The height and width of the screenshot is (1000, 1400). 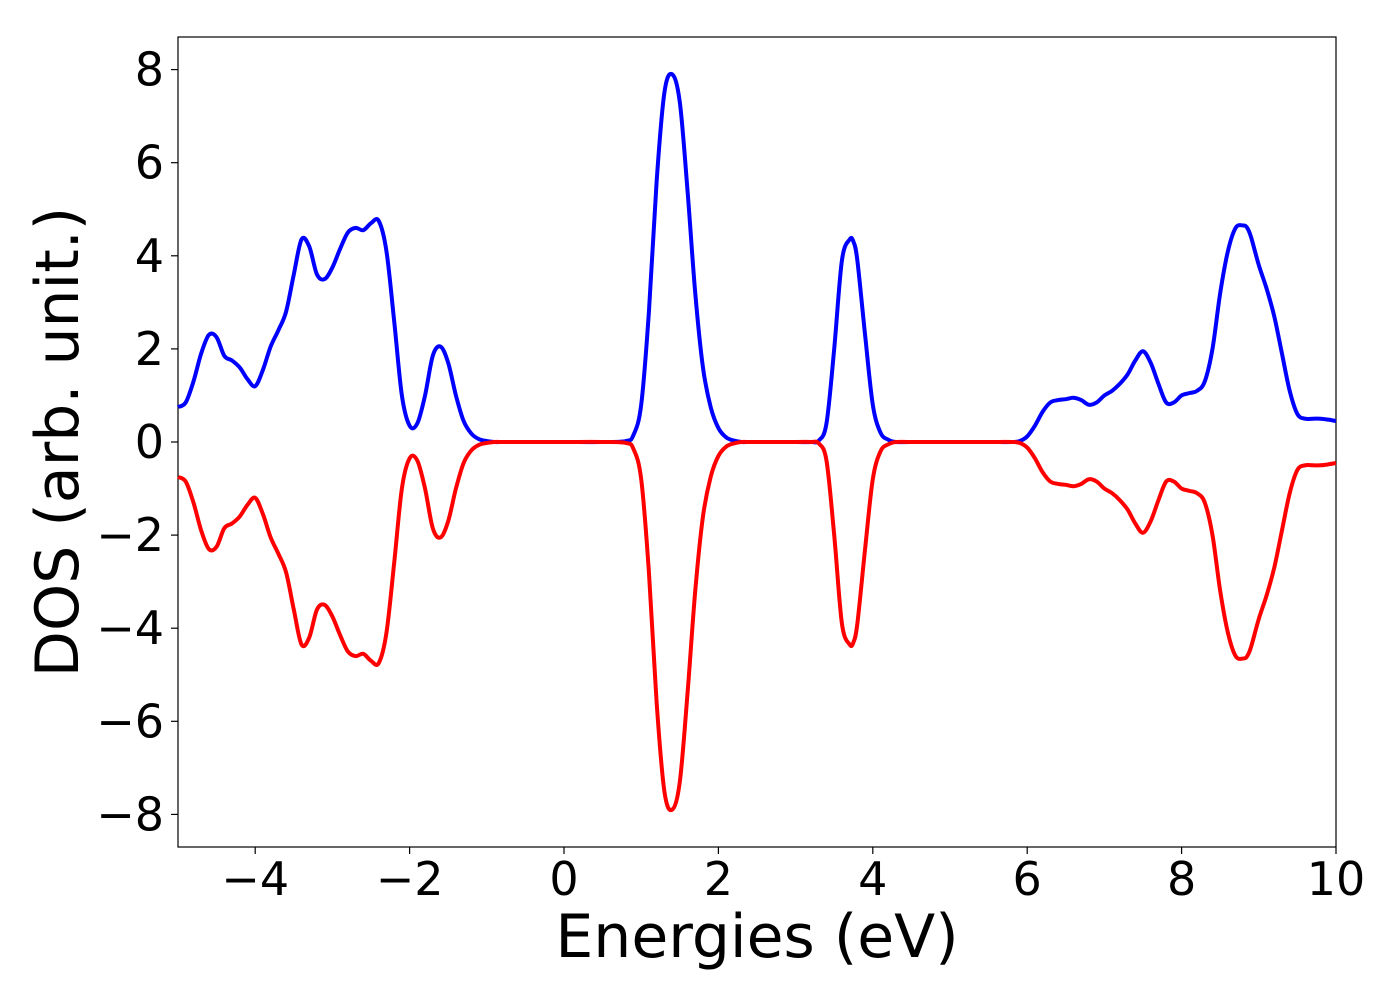 What do you see at coordinates (149, 442) in the screenshot?
I see `y-tick-label: 0` at bounding box center [149, 442].